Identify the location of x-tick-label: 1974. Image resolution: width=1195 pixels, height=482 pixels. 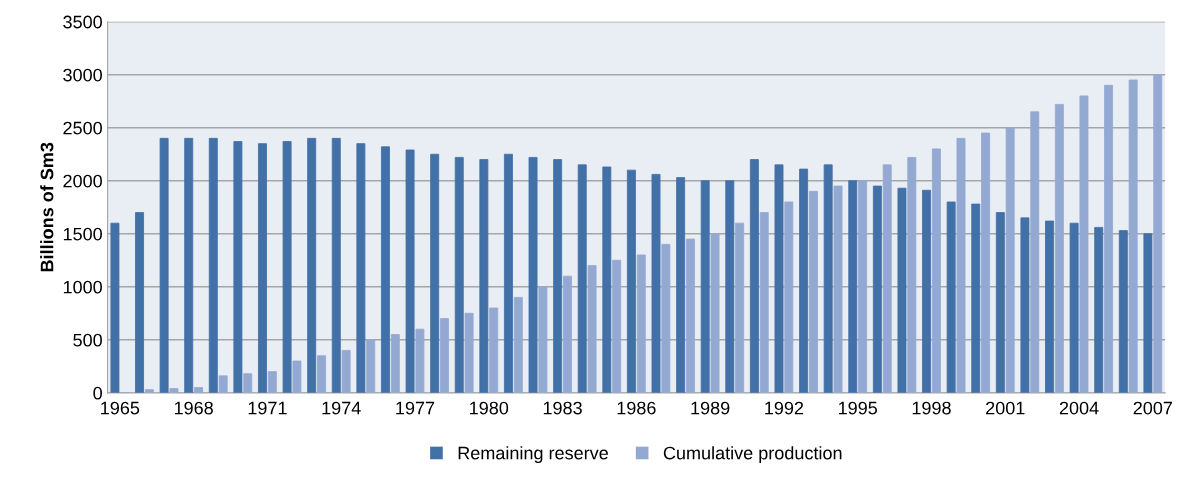
(341, 408).